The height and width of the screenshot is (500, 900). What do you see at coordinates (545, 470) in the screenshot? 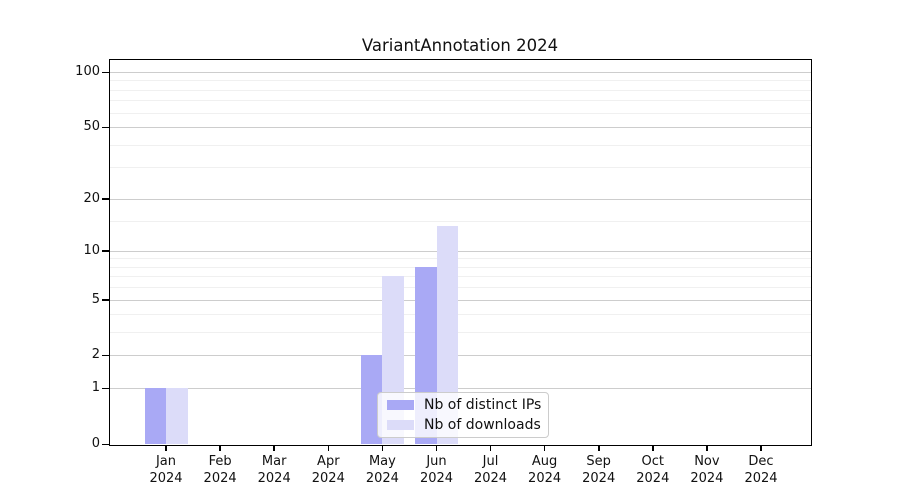
I see `x-tick-label: Aug 2024` at bounding box center [545, 470].